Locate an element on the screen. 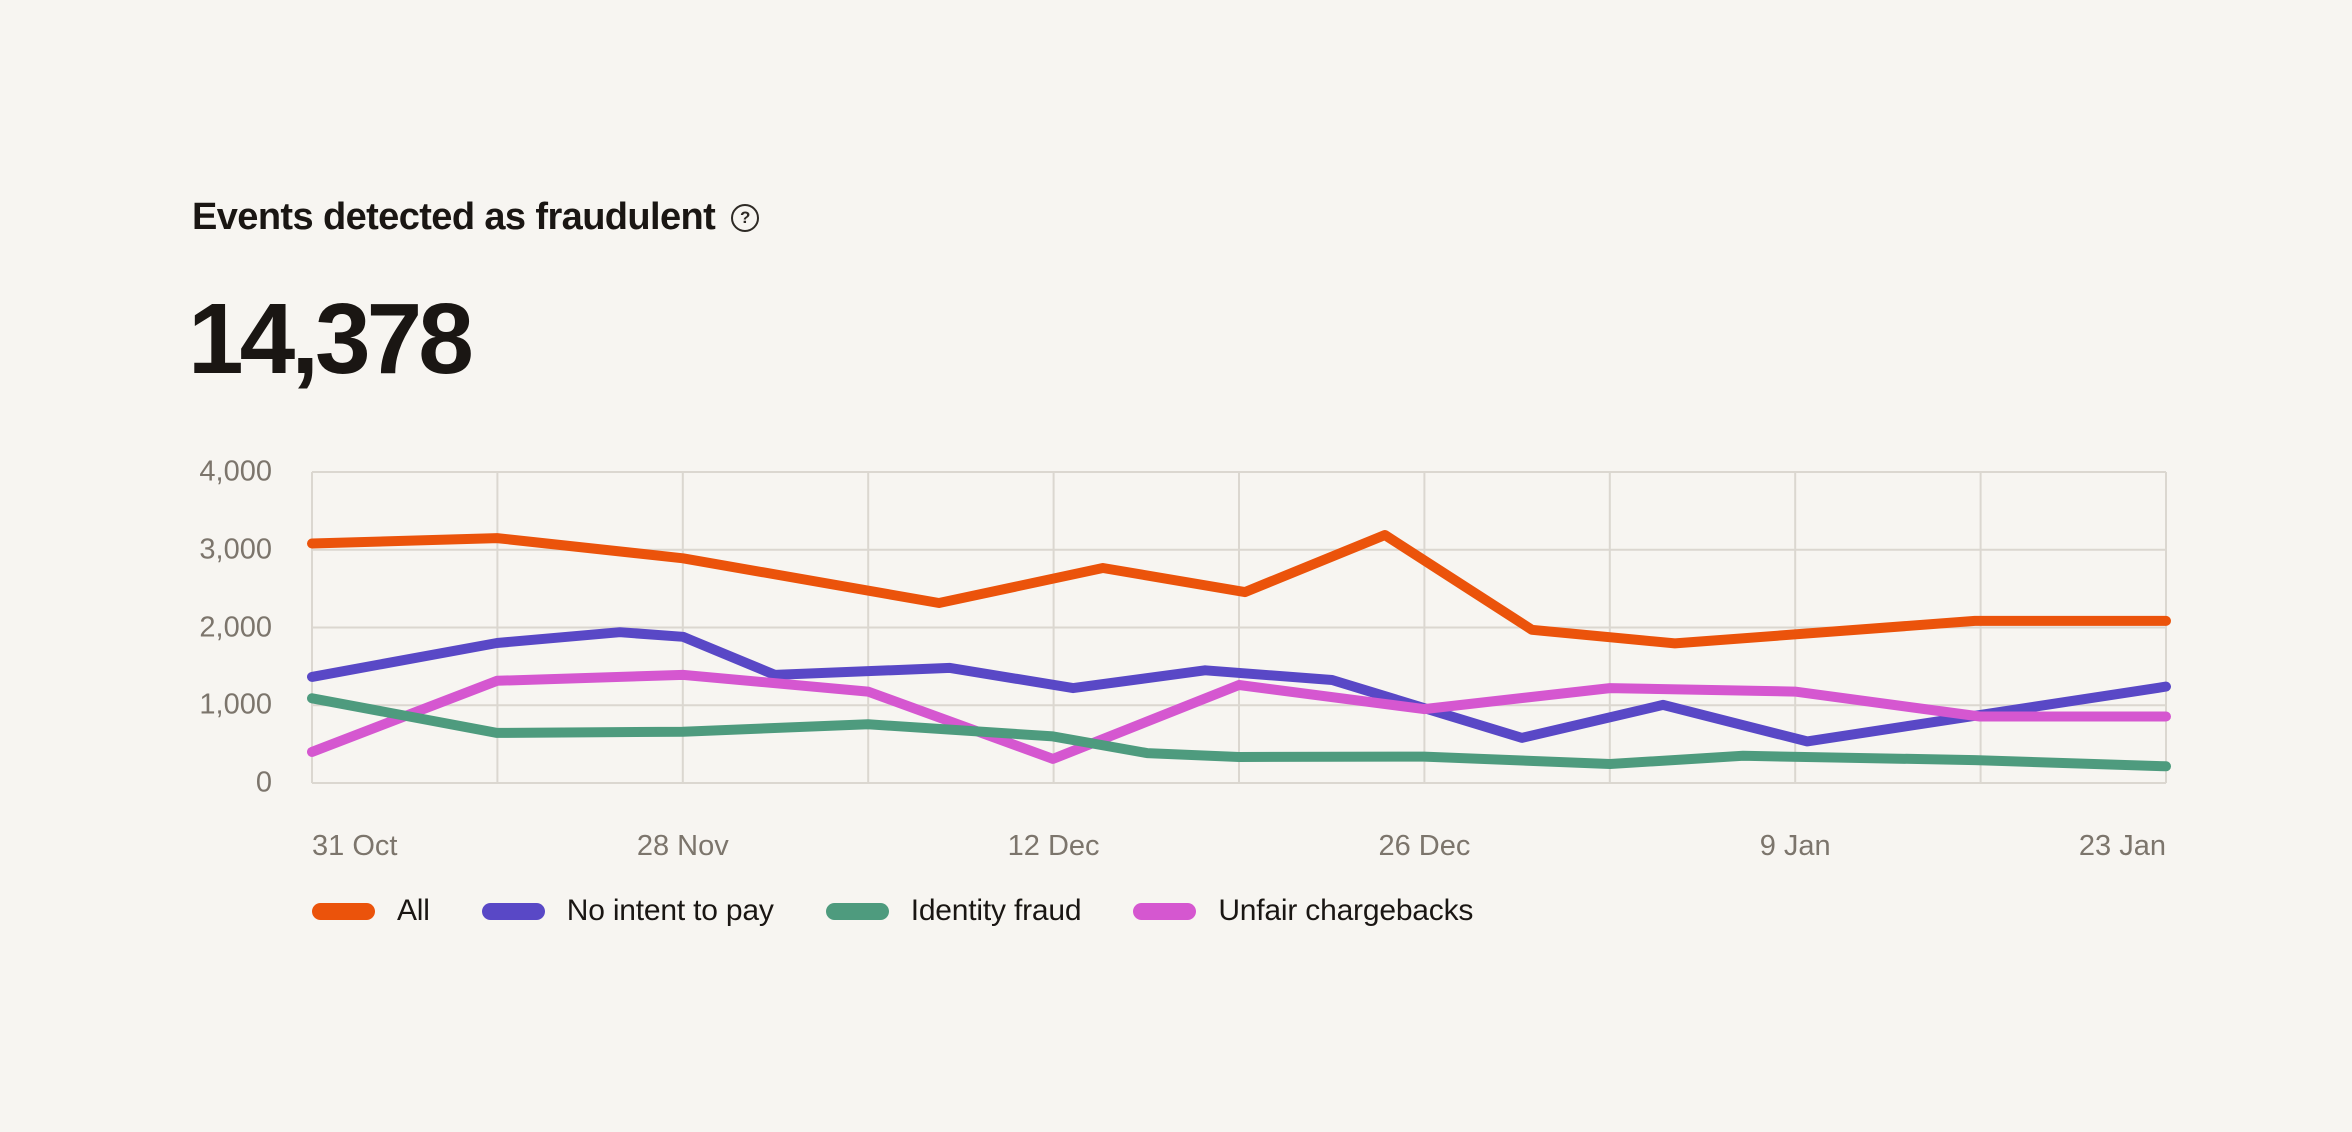 This screenshot has width=2352, height=1132. legend-item-unfair-chargebacks: Unfair chargebacks is located at coordinates (1303, 911).